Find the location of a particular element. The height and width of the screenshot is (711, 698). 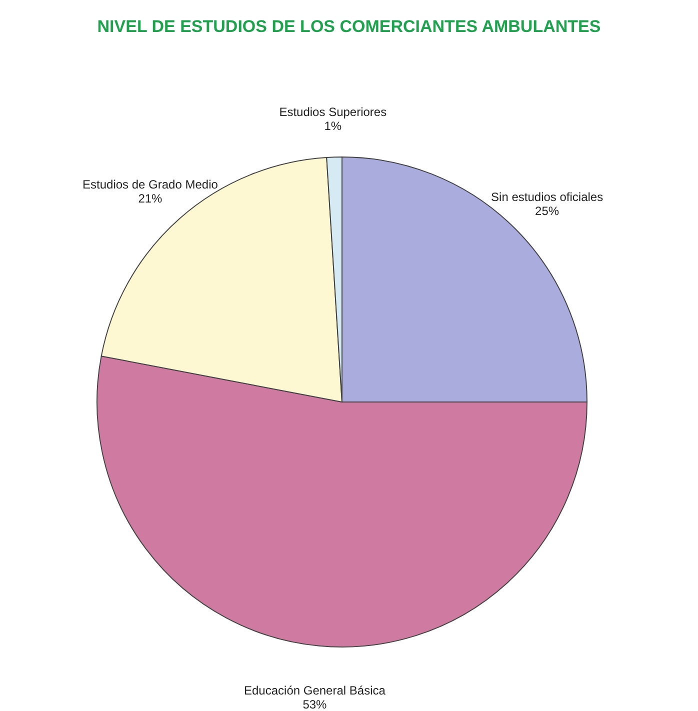

data-label: 53% is located at coordinates (315, 704).